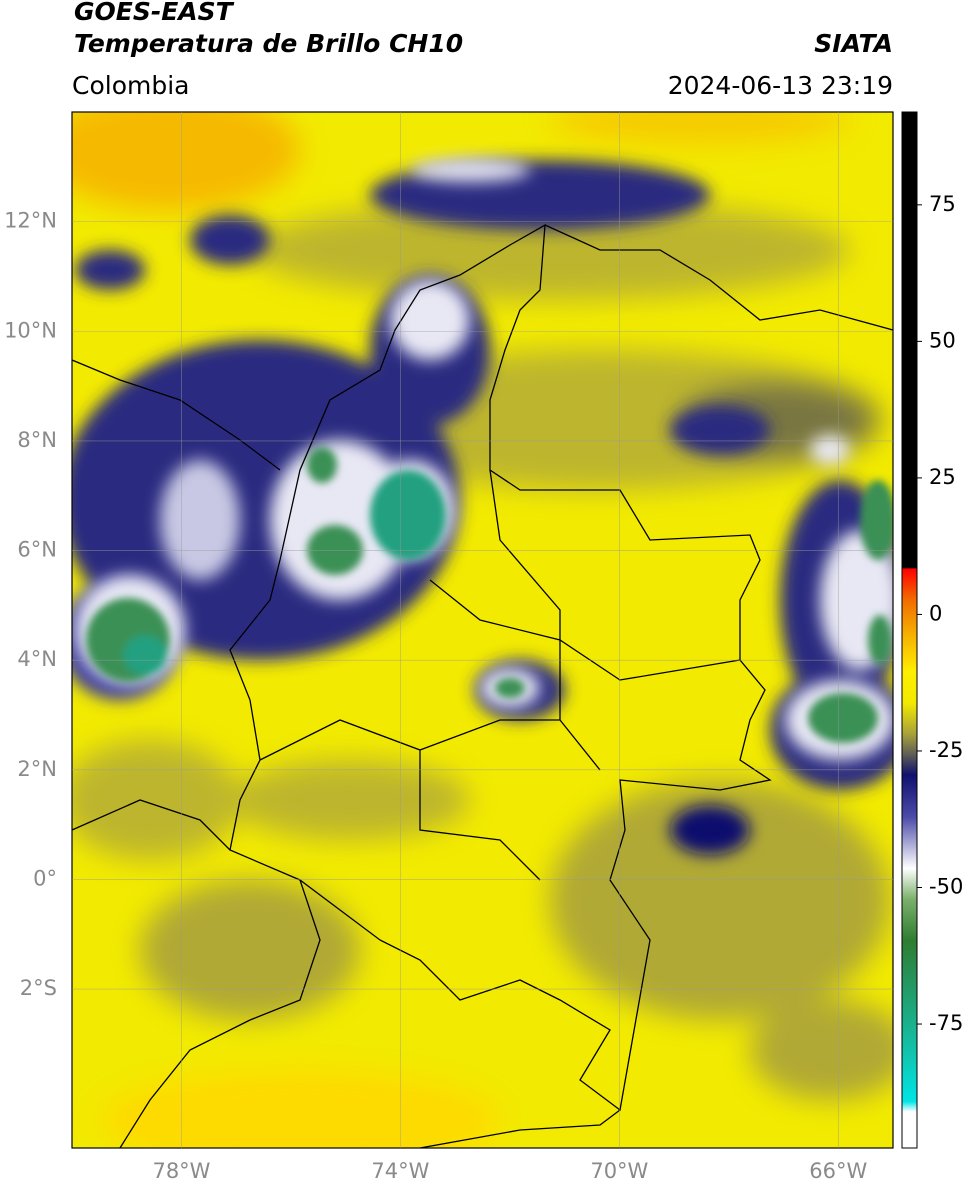 The height and width of the screenshot is (1194, 966). What do you see at coordinates (619, 1171) in the screenshot?
I see `x-tick-label: 70°W` at bounding box center [619, 1171].